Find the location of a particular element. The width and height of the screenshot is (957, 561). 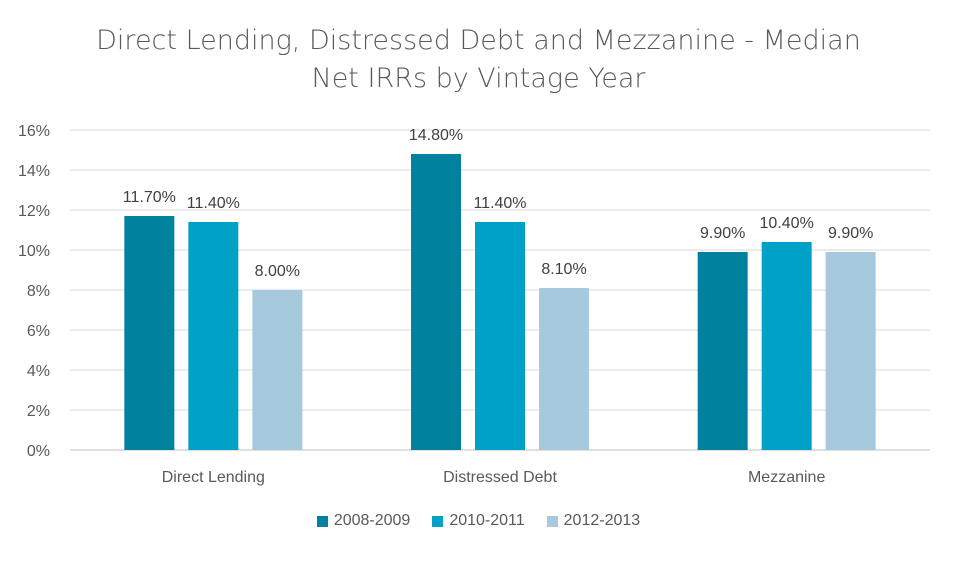

y-tick-label: 10% is located at coordinates (34, 251).